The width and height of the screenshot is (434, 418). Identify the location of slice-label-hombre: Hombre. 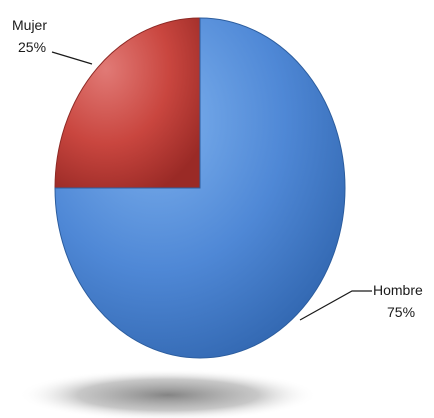
(398, 290).